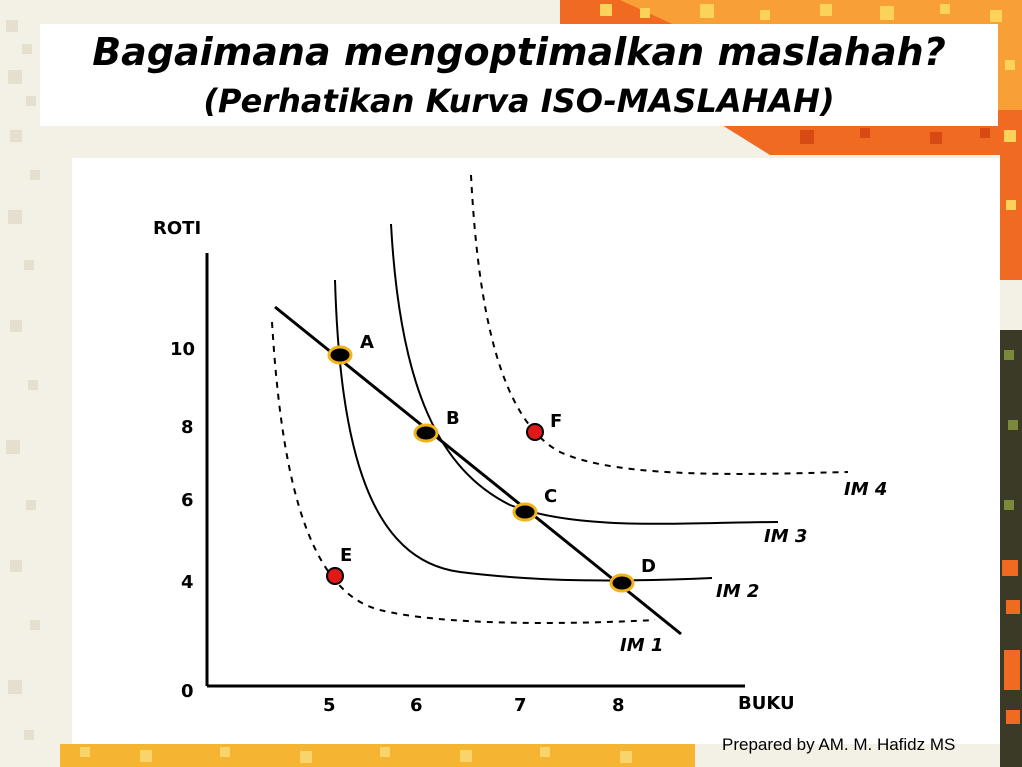  I want to click on point-c, so click(525, 512).